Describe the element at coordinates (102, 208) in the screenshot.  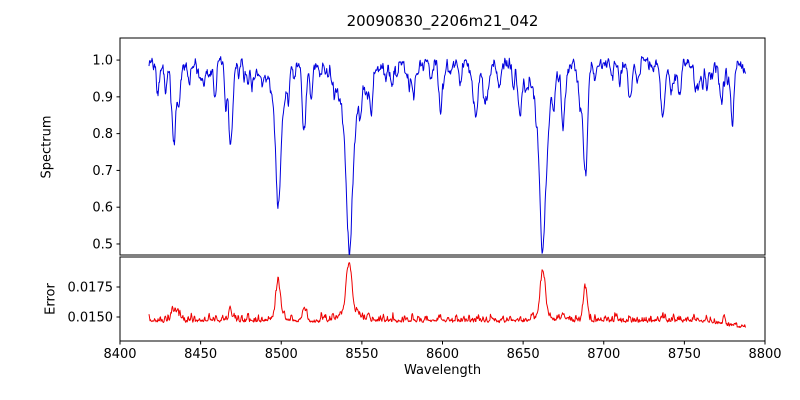
I see `spectrum-y-tick-label: 0.6` at that location.